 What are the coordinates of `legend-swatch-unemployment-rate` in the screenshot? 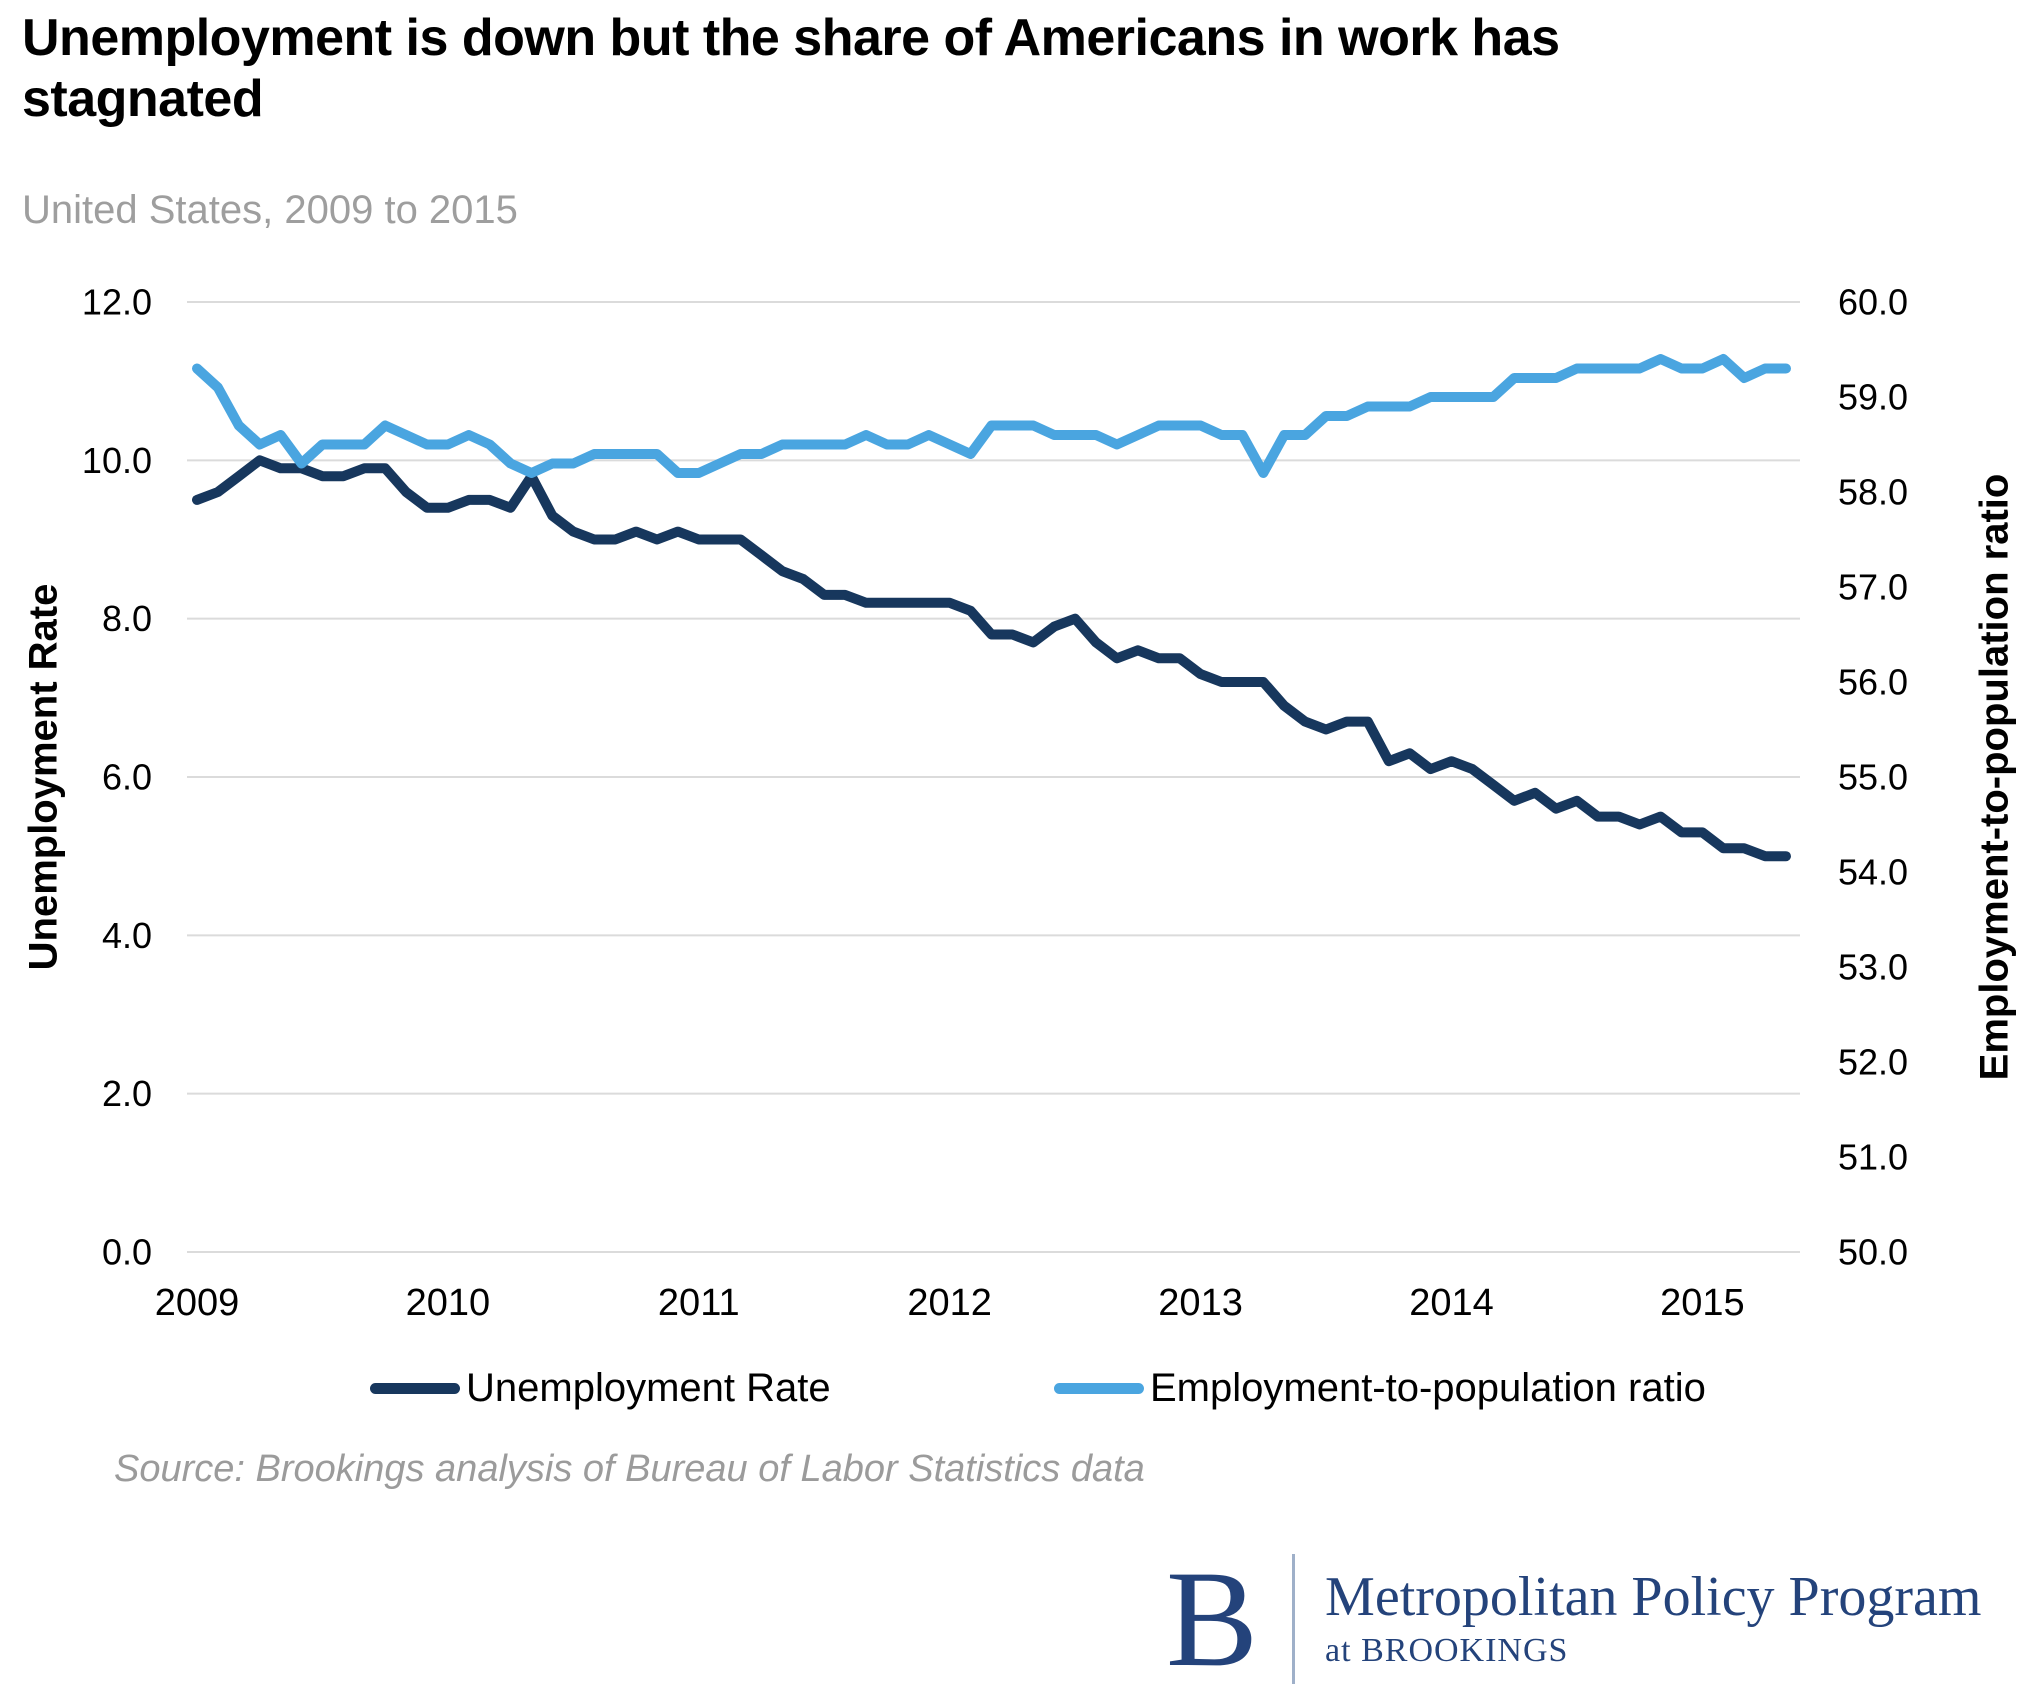 It's located at (415, 1388).